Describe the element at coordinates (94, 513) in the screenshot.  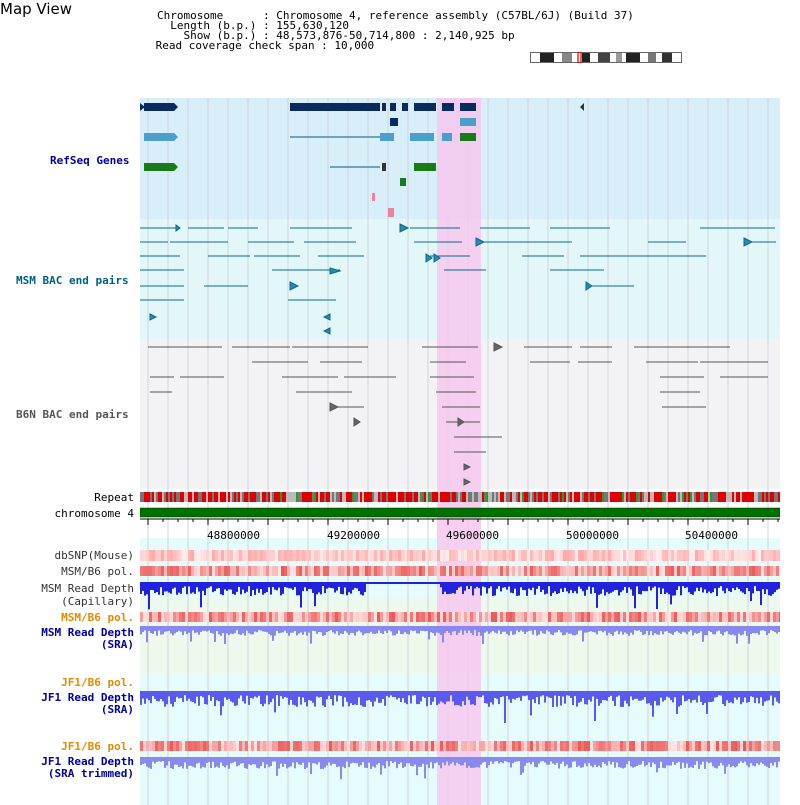
I see `track-label-chromosome: chromosome 4` at that location.